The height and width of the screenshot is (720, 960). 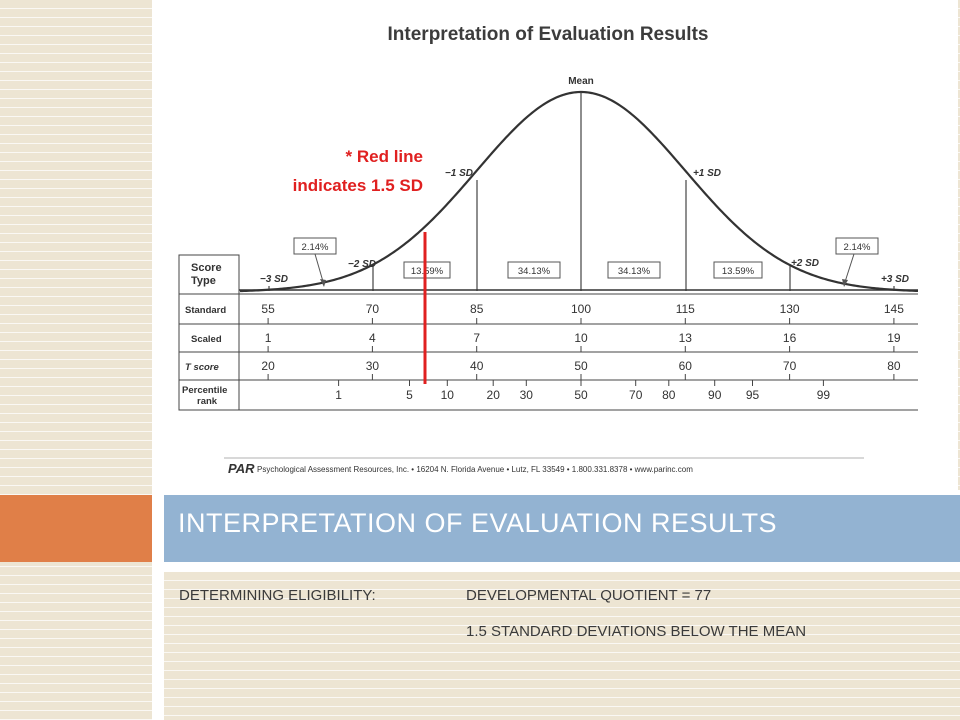 I want to click on header-t-score: T score, so click(x=202, y=367).